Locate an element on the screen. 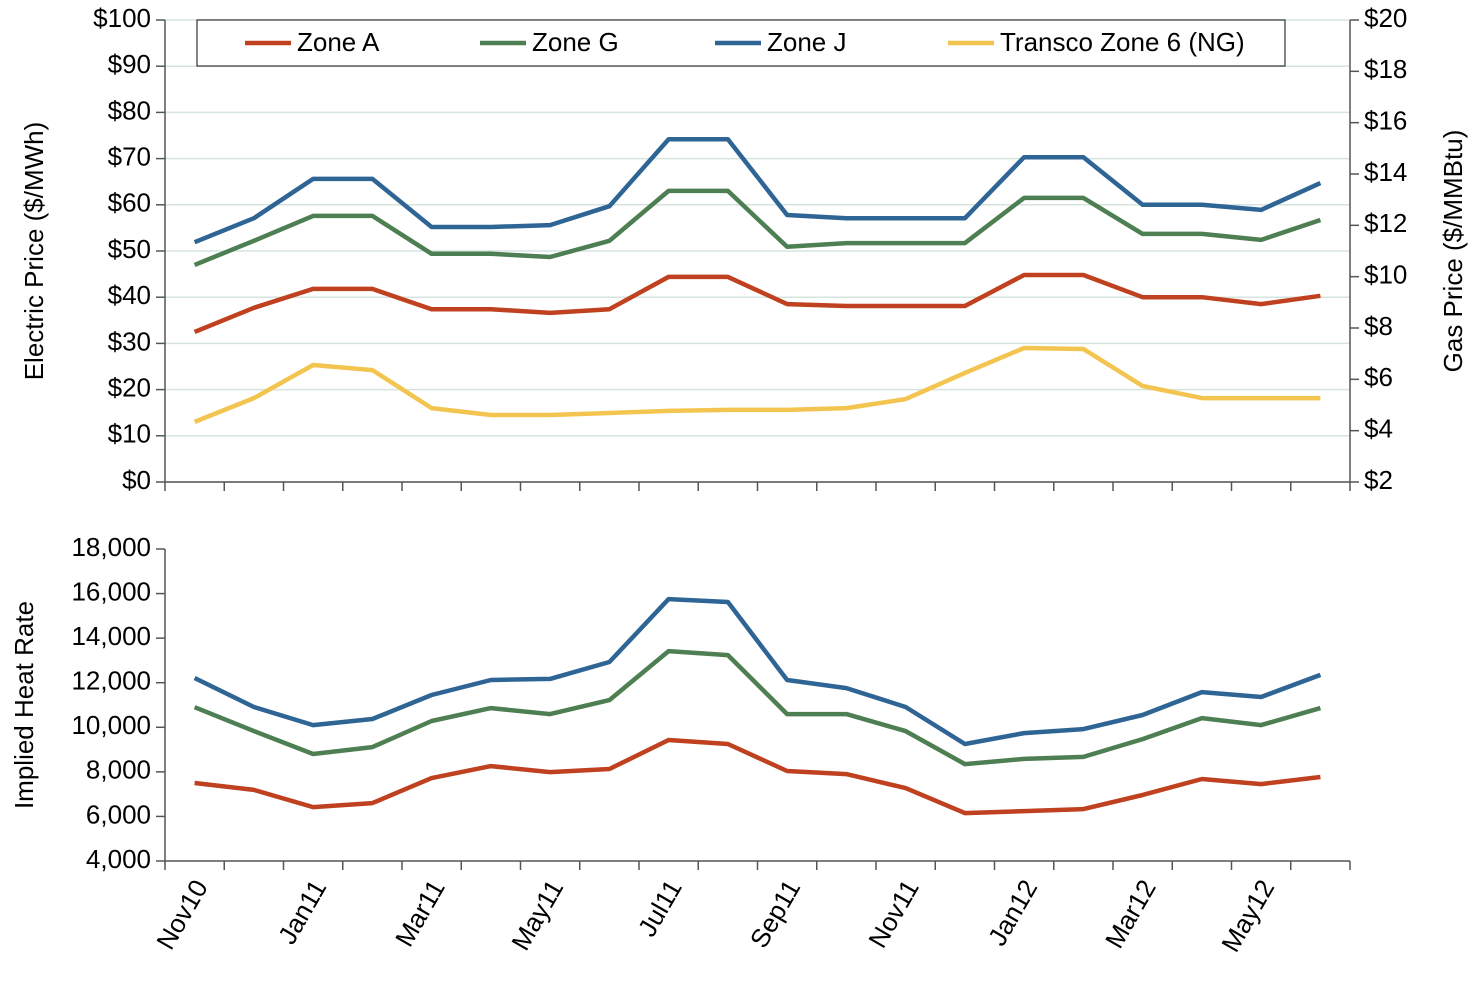  y-tick-label: 8,000 is located at coordinates (118, 770).